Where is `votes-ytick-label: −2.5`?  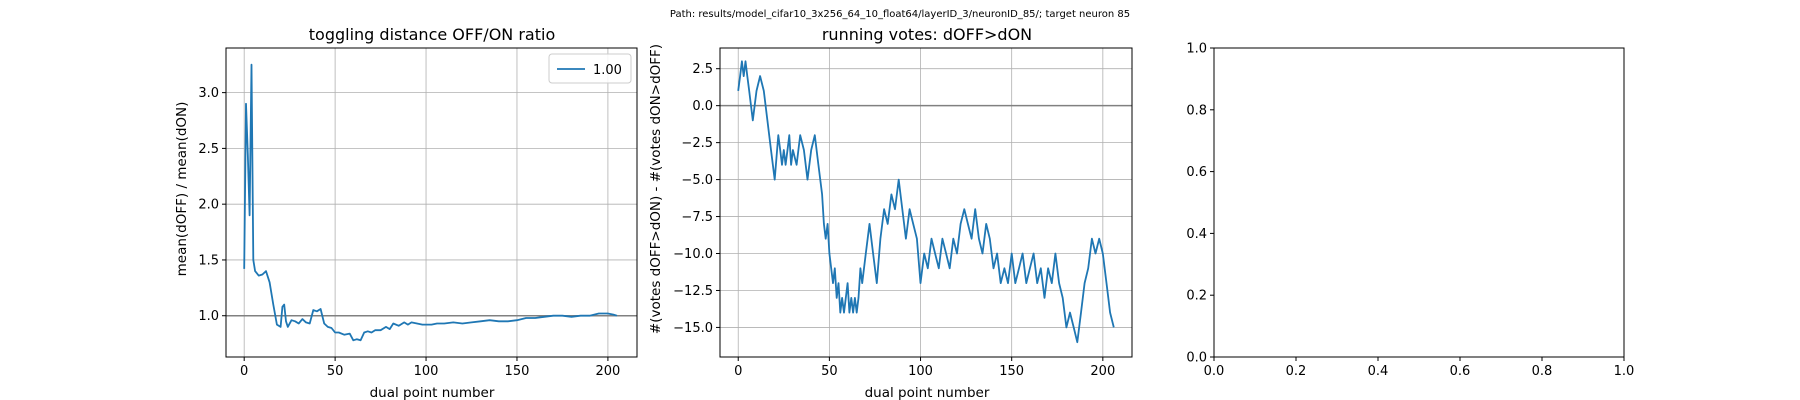 votes-ytick-label: −2.5 is located at coordinates (697, 143).